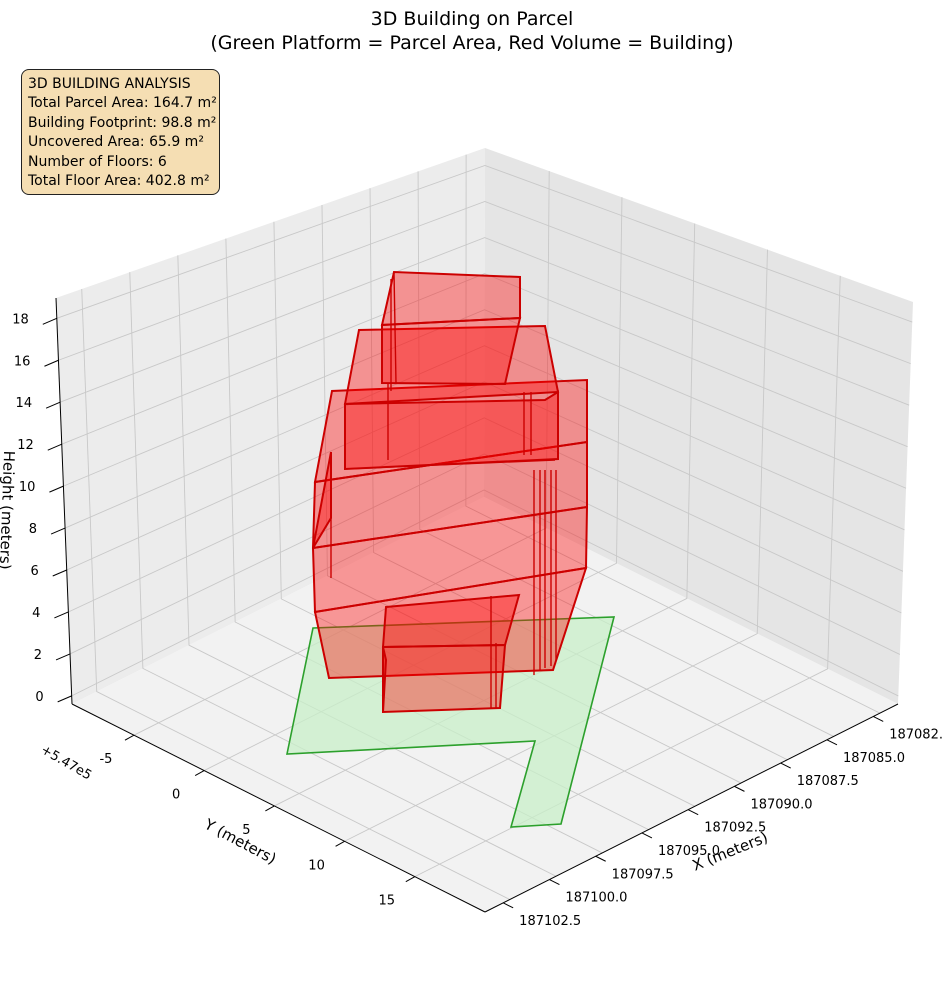  Describe the element at coordinates (39, 697) in the screenshot. I see `z-tick-label: 0` at that location.